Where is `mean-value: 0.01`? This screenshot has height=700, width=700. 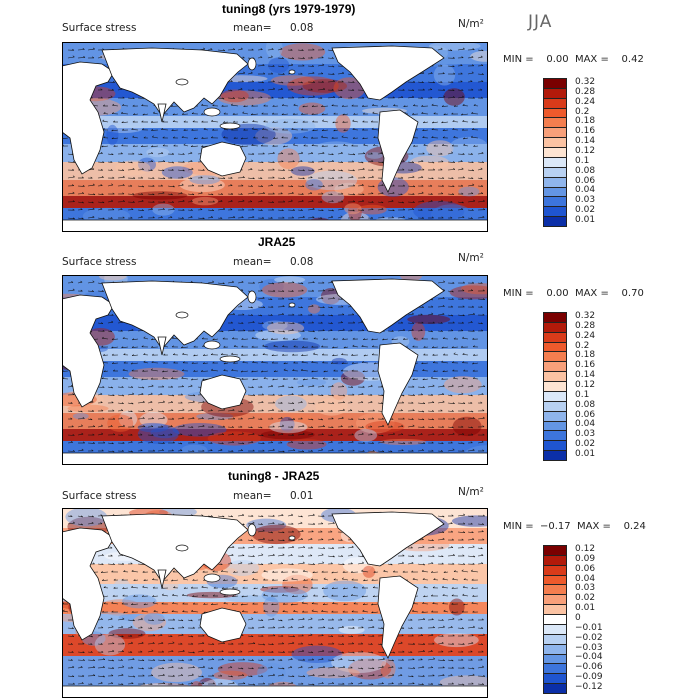
mean-value: 0.01 is located at coordinates (302, 496).